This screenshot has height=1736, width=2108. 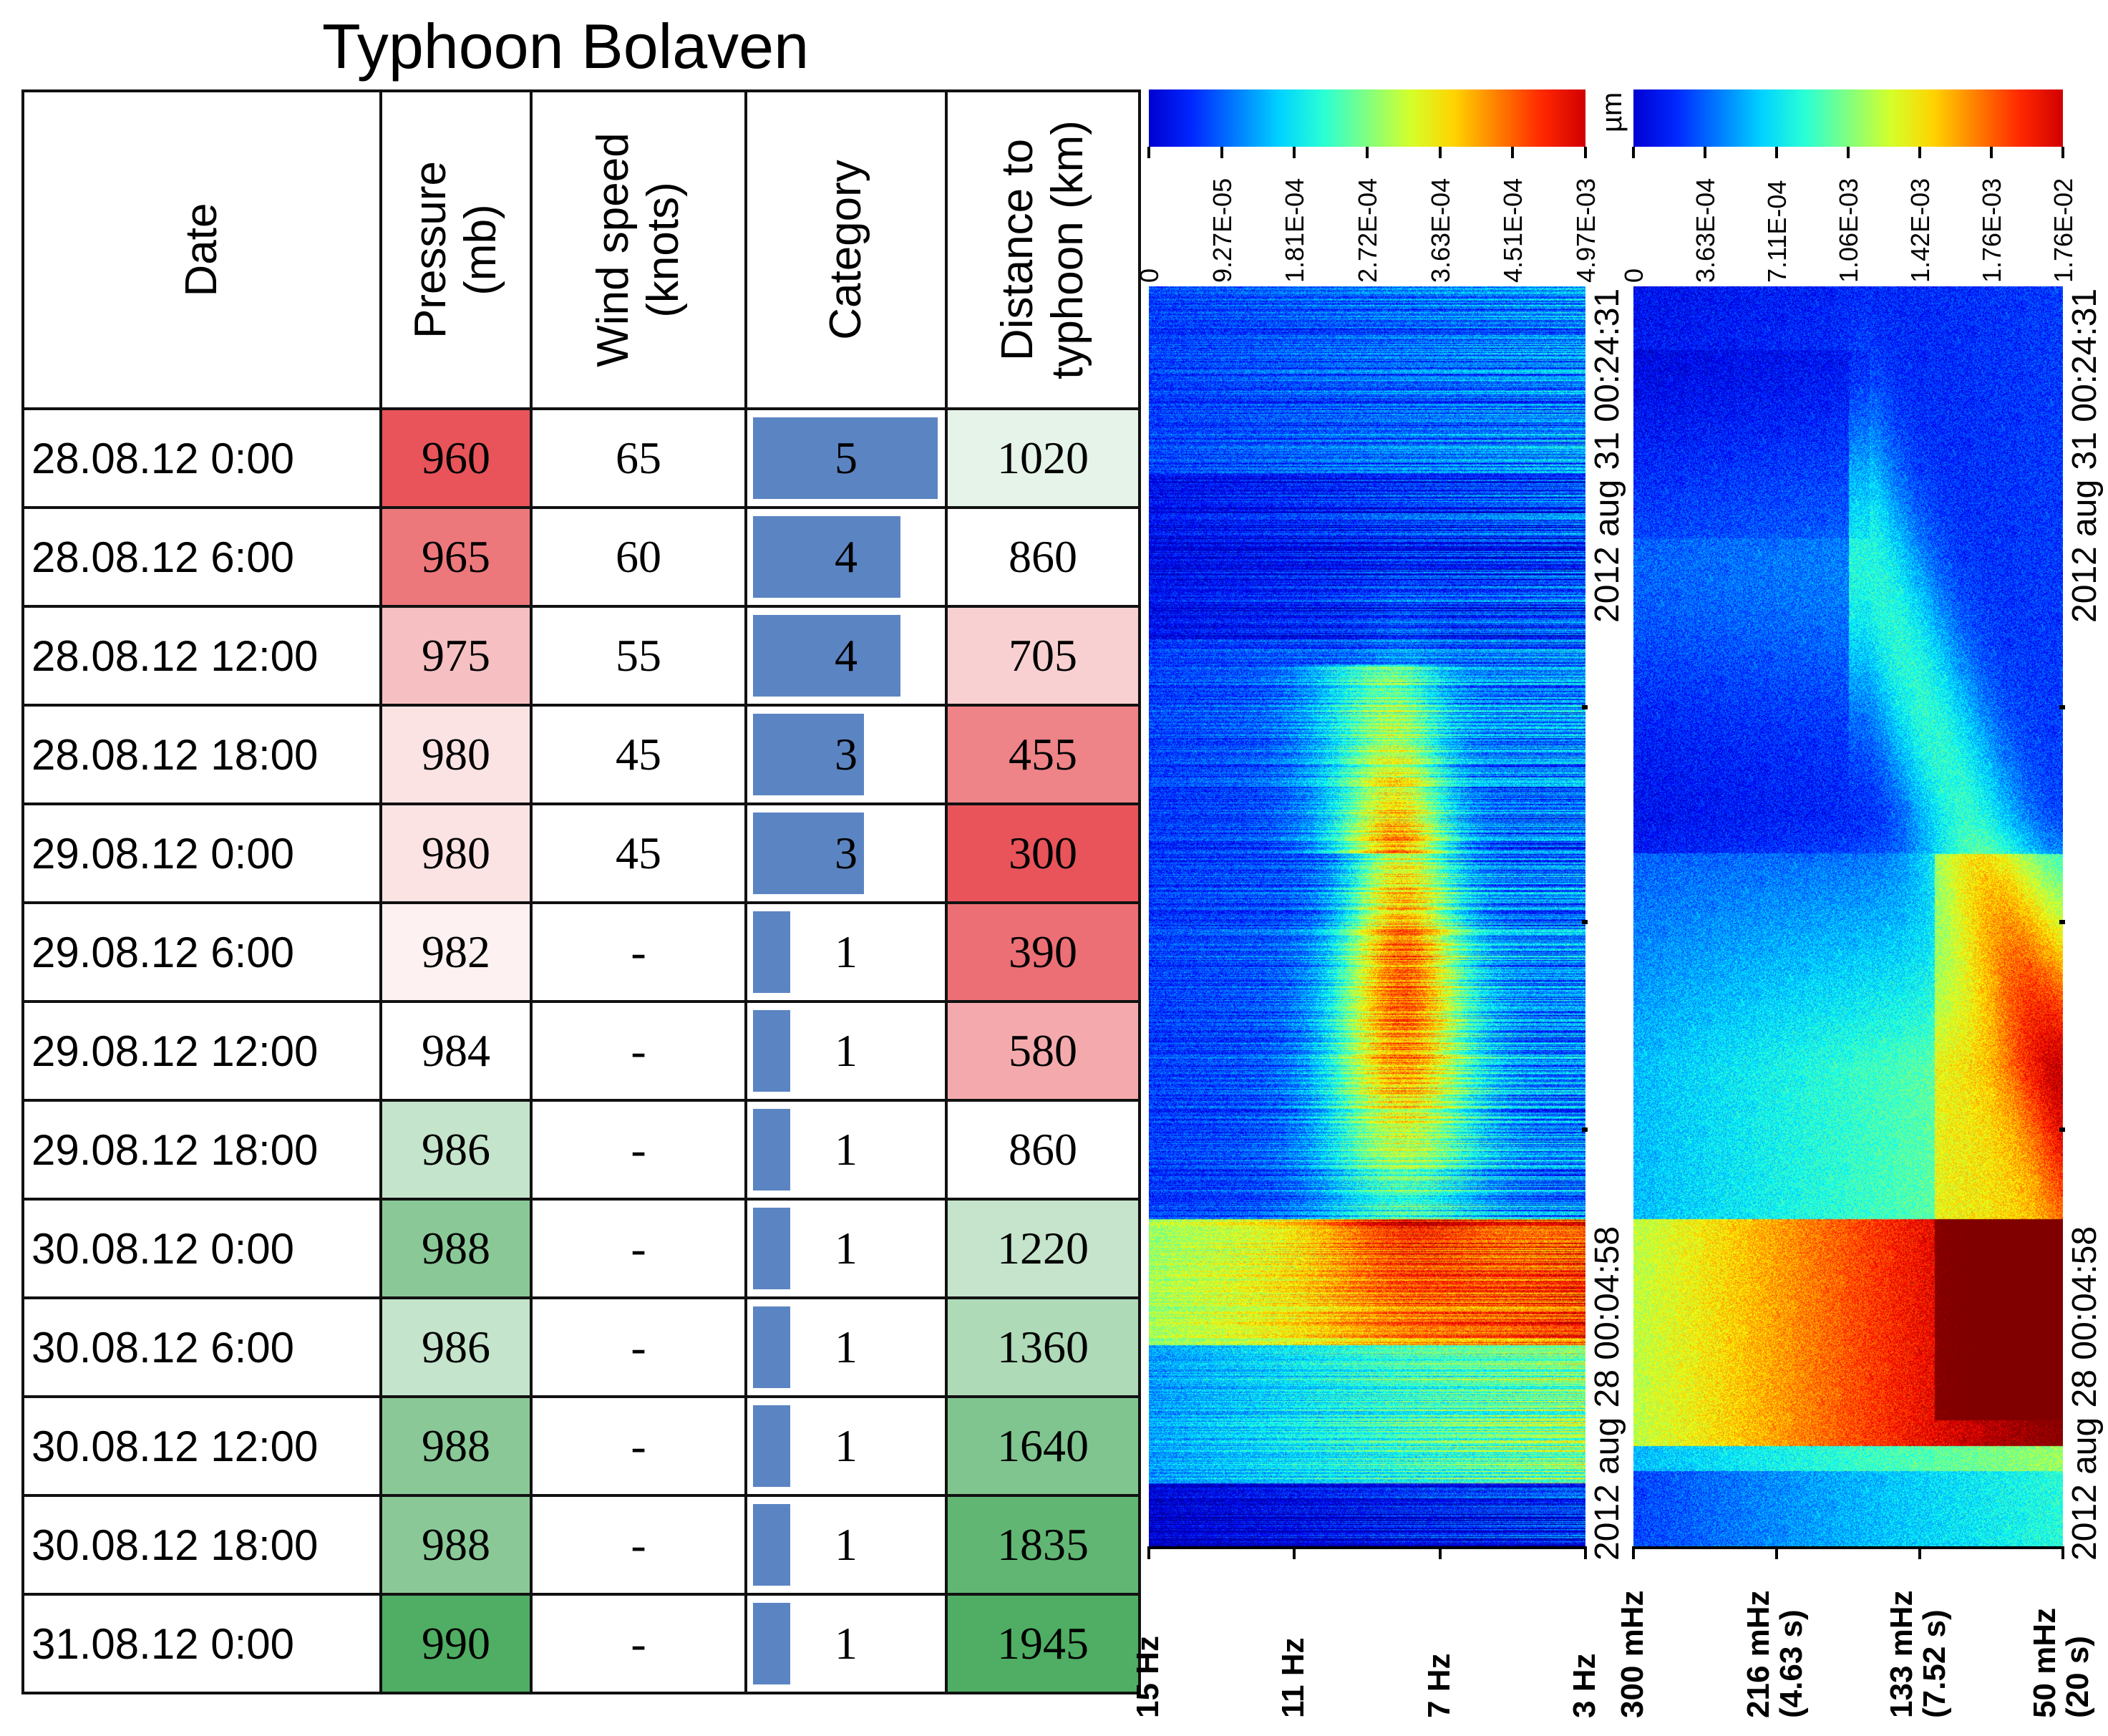 What do you see at coordinates (1043, 952) in the screenshot?
I see `cell-distance: 390` at bounding box center [1043, 952].